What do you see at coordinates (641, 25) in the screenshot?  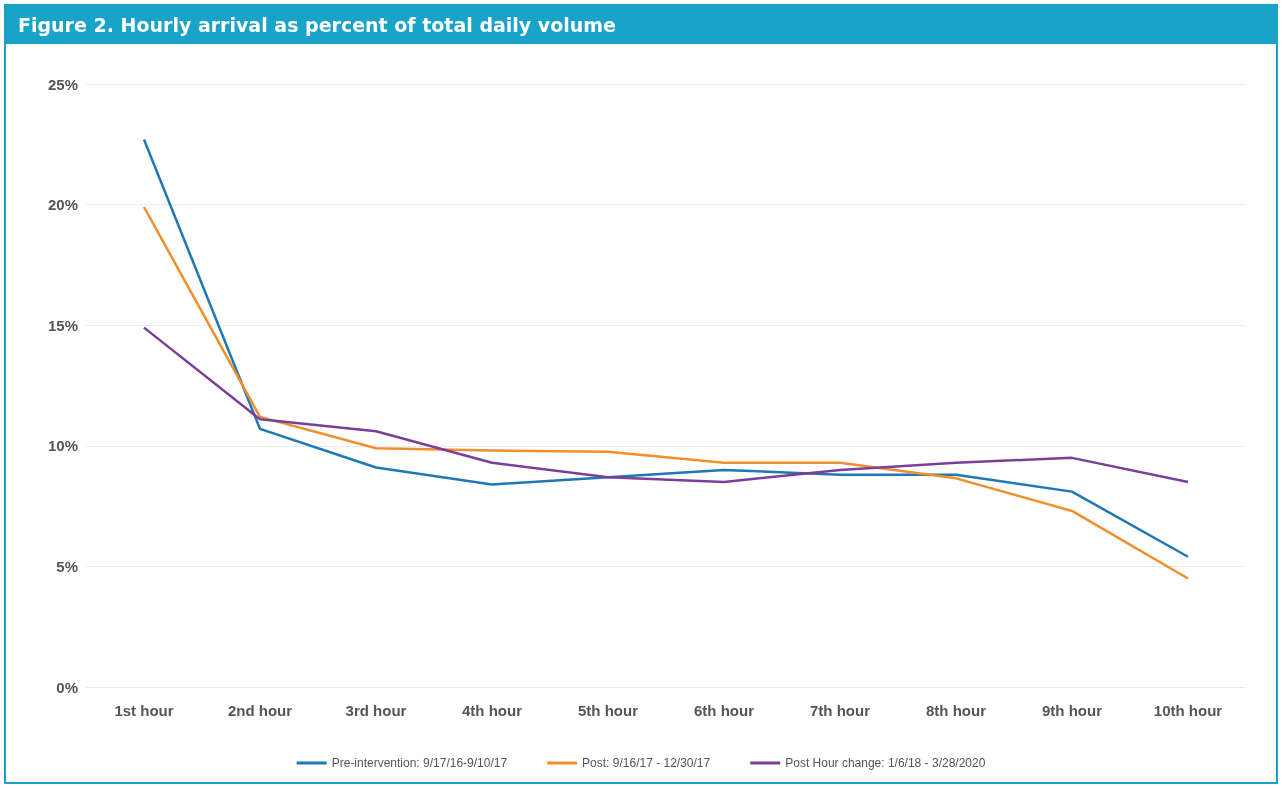 I see `chart-title: Figure 2. Hourly arrival as percent of total daily volume` at bounding box center [641, 25].